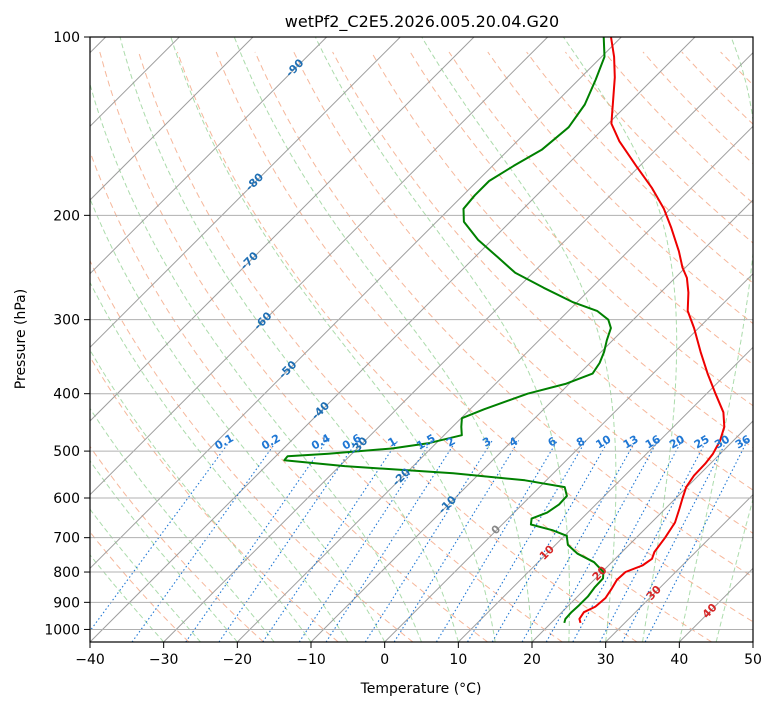 This screenshot has height=708, width=775. Describe the element at coordinates (66, 321) in the screenshot. I see `y-tick-label: 300` at that location.